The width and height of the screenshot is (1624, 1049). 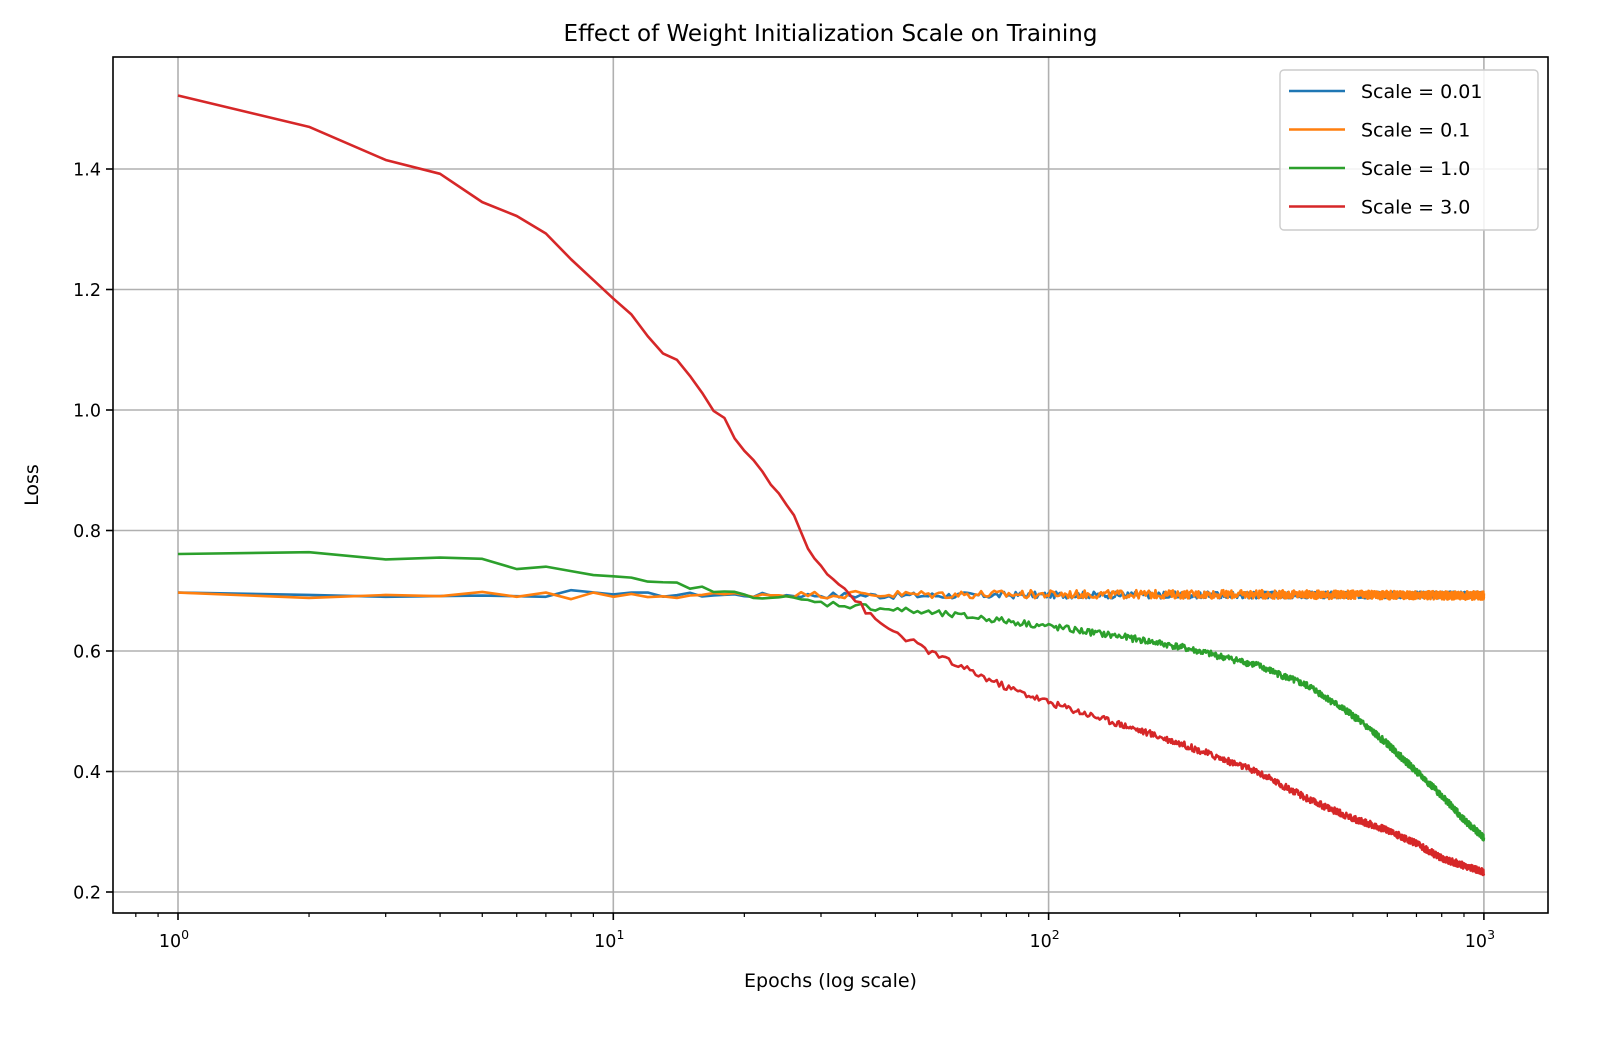 I want to click on legend-label-3: Scale = 3.0, so click(x=1415, y=208).